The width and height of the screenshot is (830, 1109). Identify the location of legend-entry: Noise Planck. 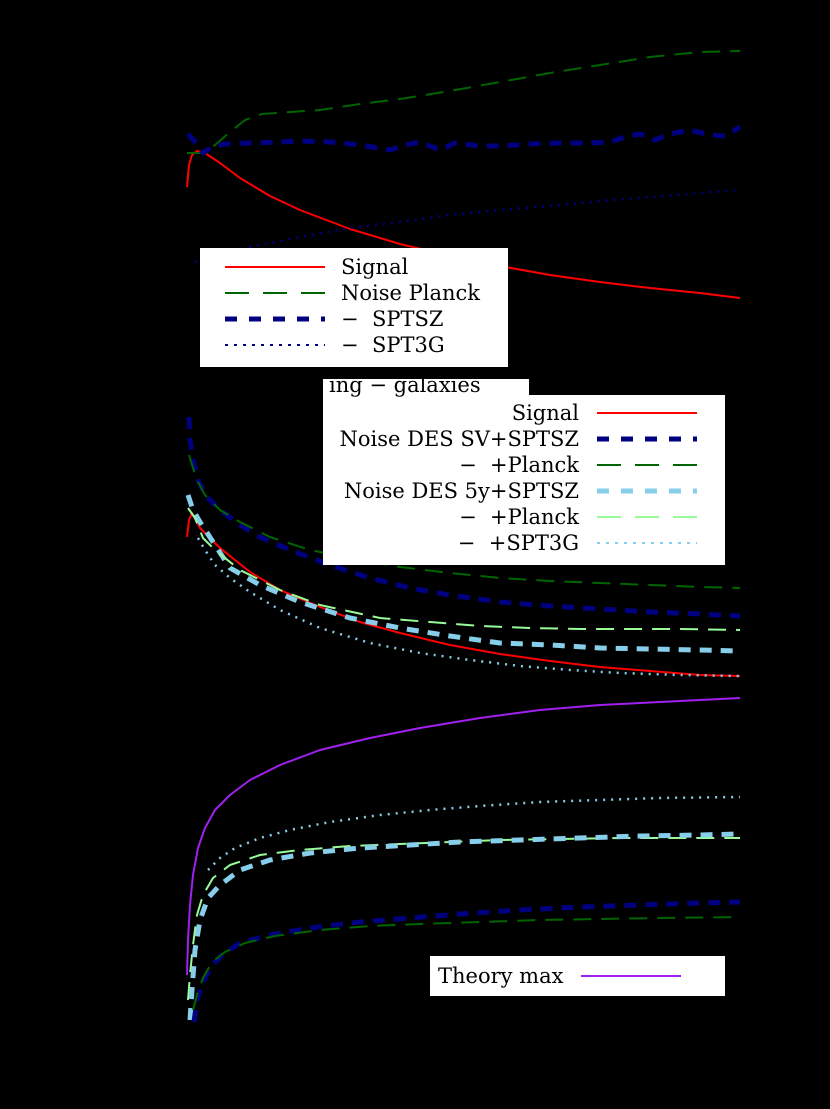
(354, 293).